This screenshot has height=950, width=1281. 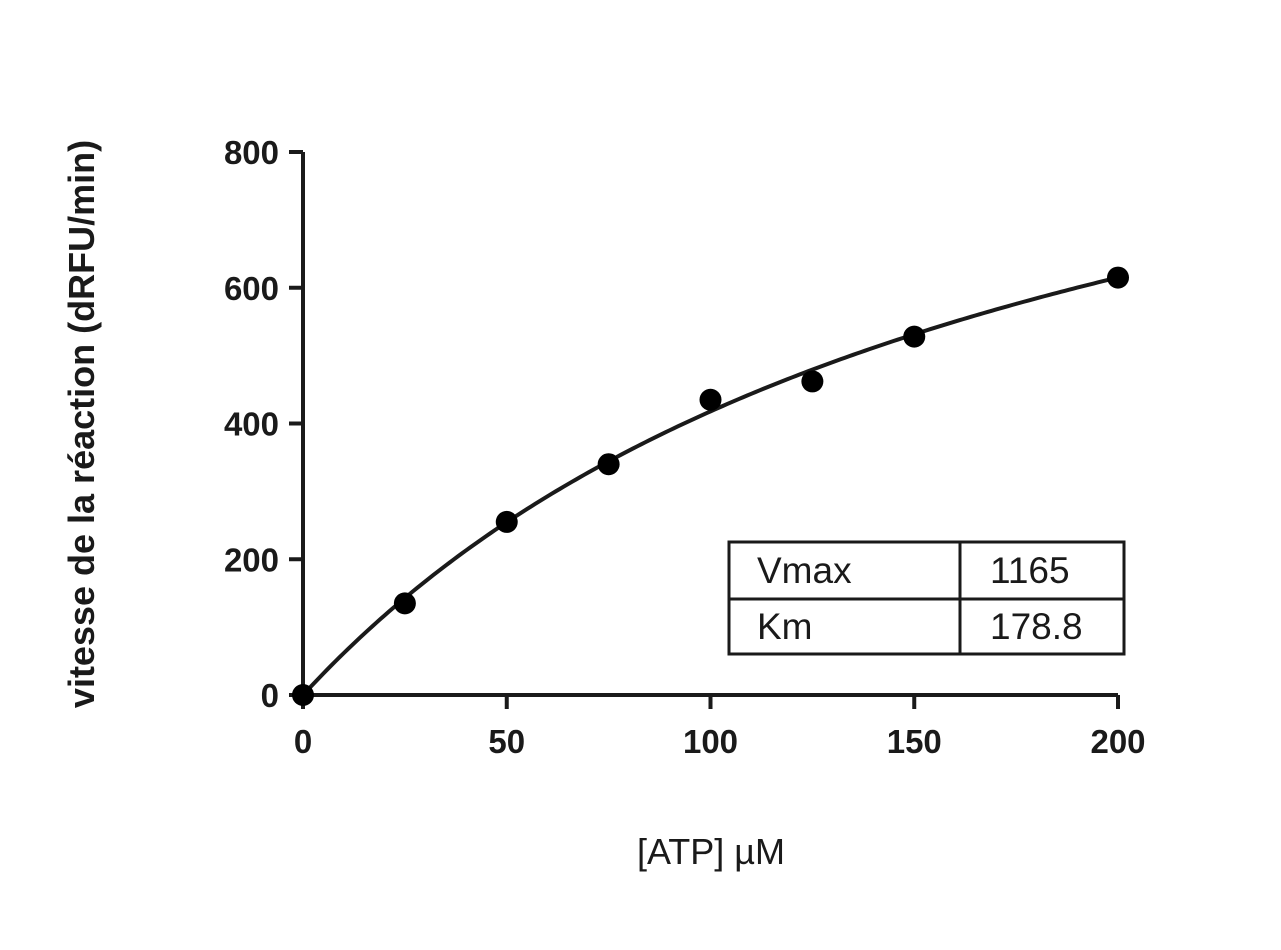 I want to click on x-axis-ticks: 0 50 100 150 200, so click(x=720, y=727).